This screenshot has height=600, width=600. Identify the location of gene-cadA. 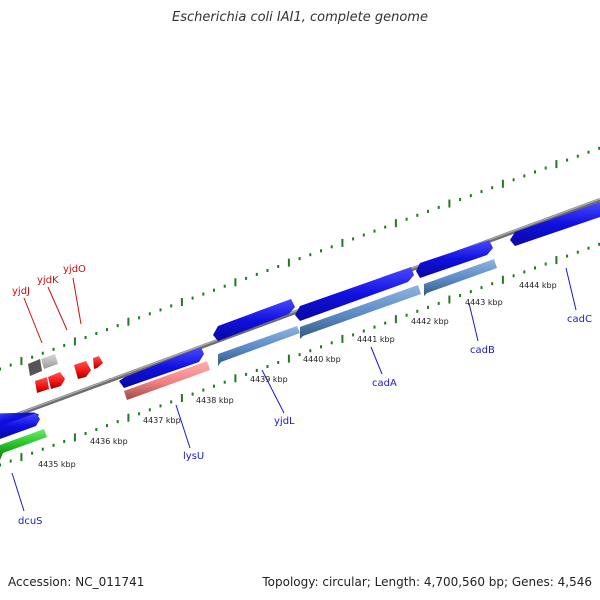
(360, 312).